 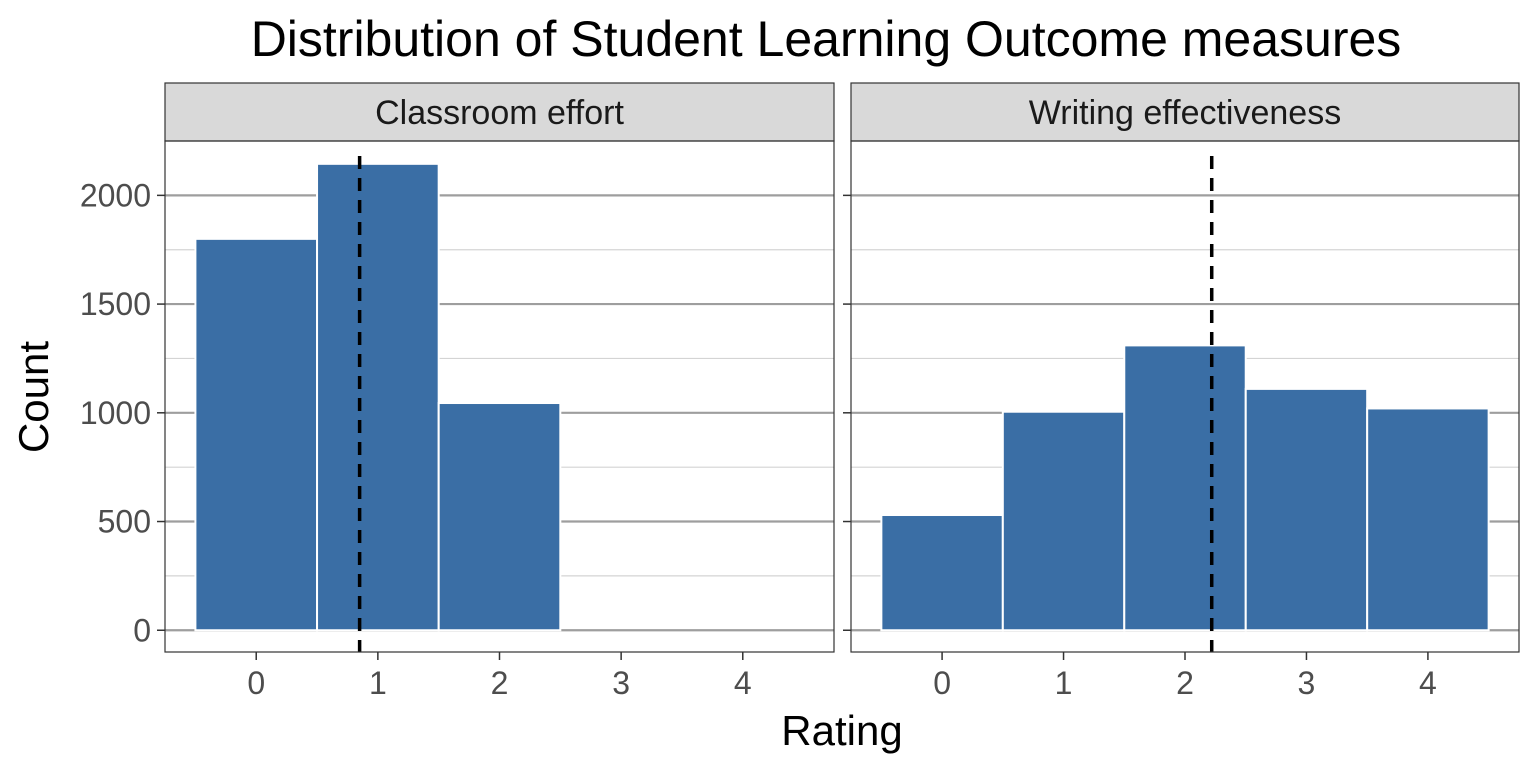 What do you see at coordinates (124, 522) in the screenshot?
I see `y-tick-label: 500` at bounding box center [124, 522].